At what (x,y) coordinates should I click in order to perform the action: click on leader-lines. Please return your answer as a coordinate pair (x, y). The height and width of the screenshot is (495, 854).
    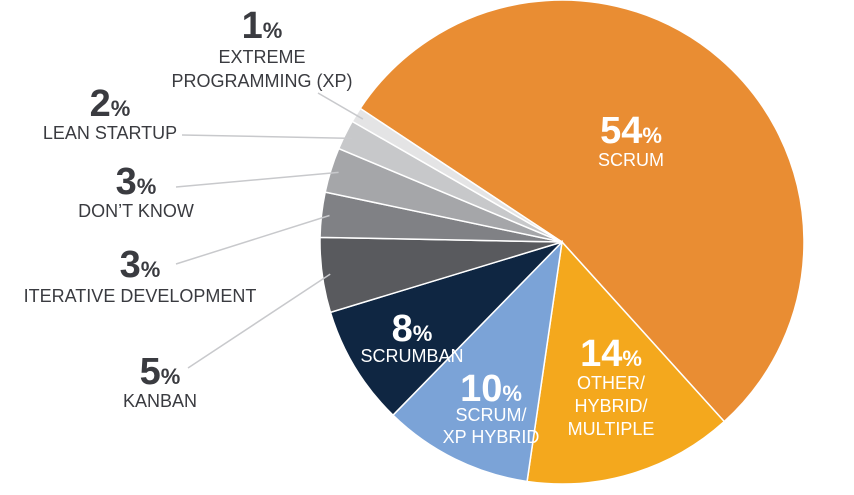
    Looking at the image, I should click on (269, 230).